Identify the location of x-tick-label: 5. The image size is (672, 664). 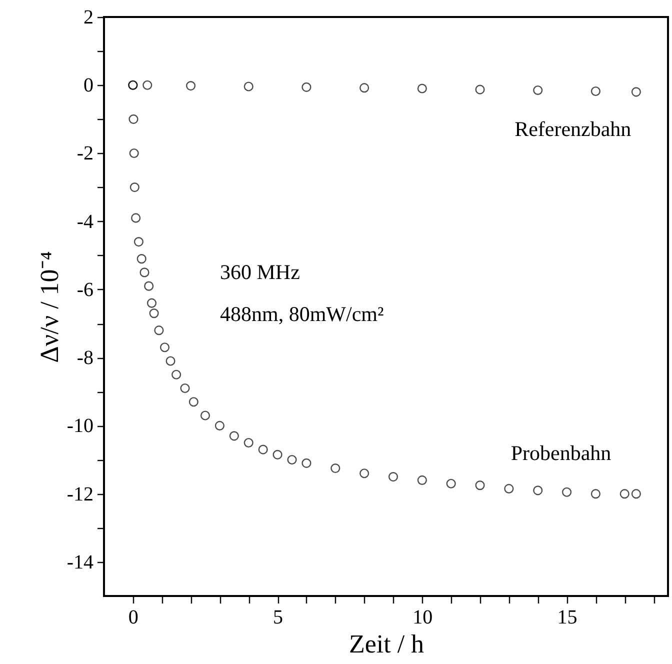
(278, 617).